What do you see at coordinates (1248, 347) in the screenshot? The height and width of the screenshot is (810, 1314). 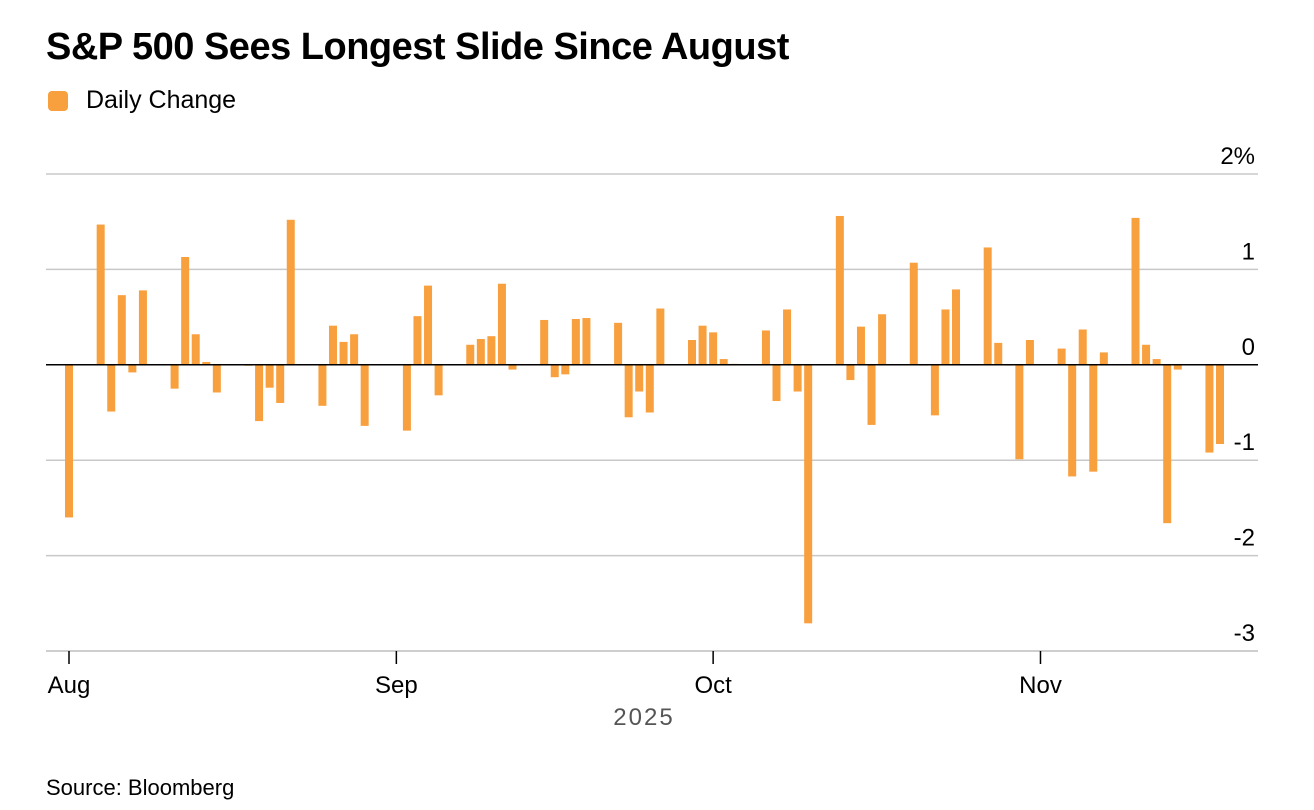 I see `y-tick-label: 0` at bounding box center [1248, 347].